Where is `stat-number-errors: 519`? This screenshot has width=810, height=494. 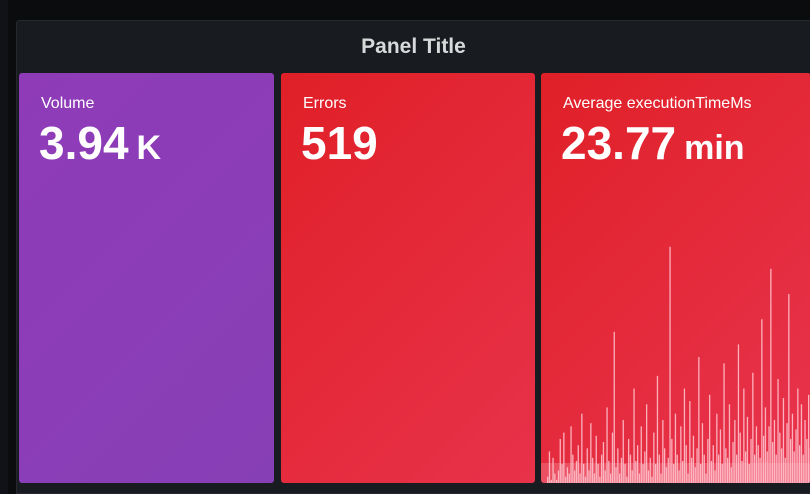
stat-number-errors: 519 is located at coordinates (339, 143).